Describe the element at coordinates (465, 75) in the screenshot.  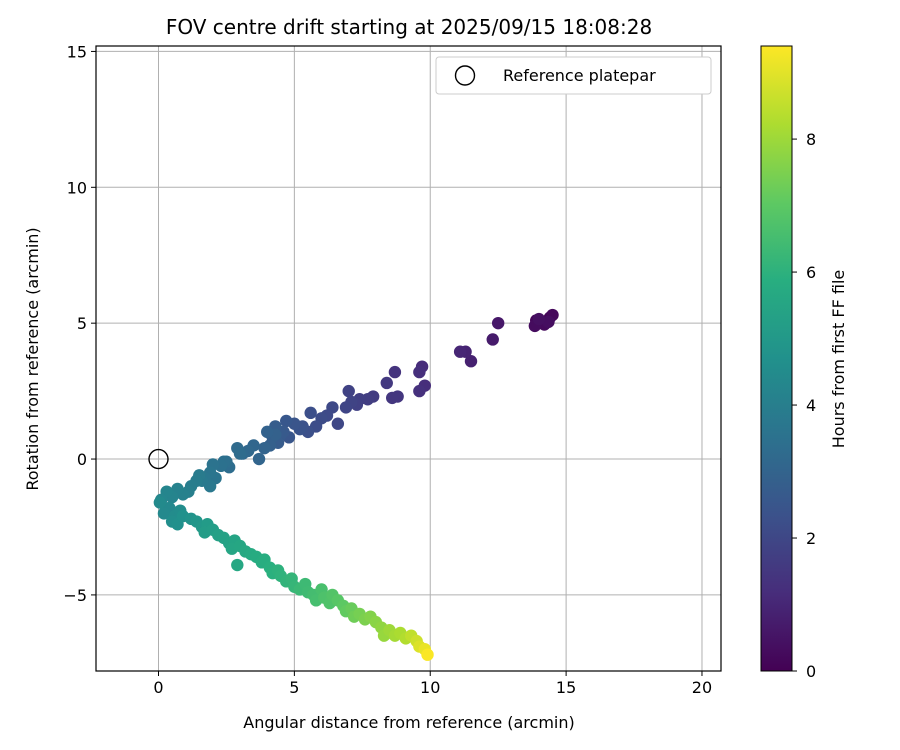
I see `legend-marker-icon` at that location.